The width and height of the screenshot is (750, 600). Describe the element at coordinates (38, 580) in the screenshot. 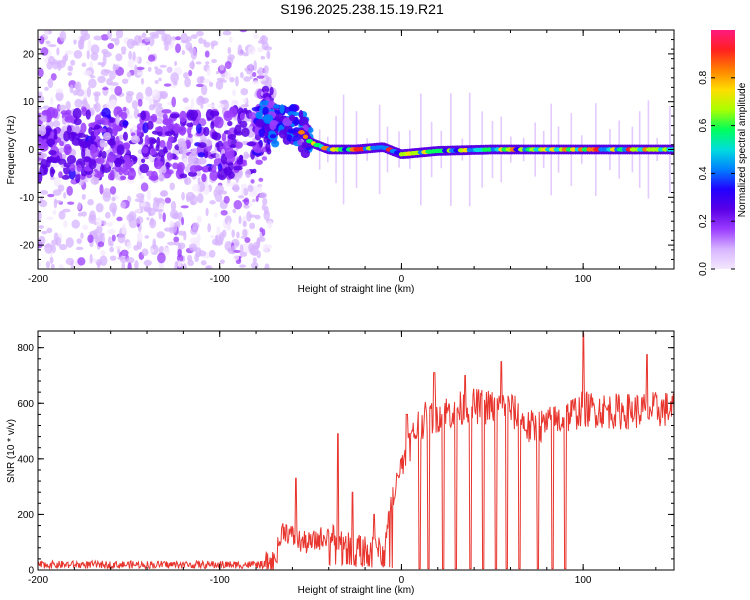

I see `x-tick-label: -200` at that location.